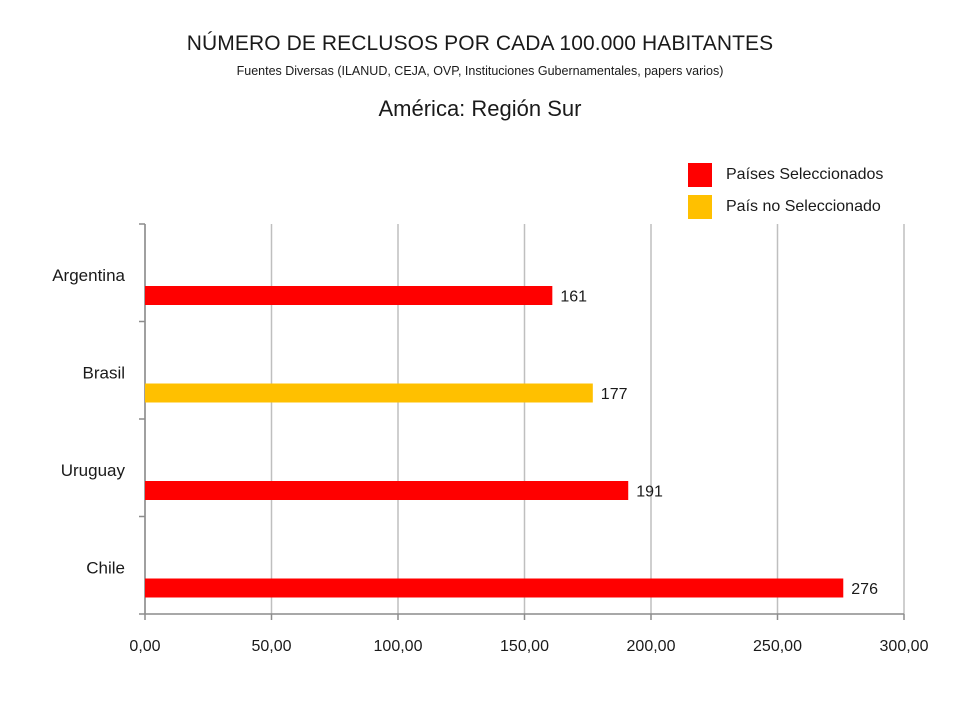 The height and width of the screenshot is (720, 960). What do you see at coordinates (805, 174) in the screenshot?
I see `legend-label-selected: Países Seleccionados` at bounding box center [805, 174].